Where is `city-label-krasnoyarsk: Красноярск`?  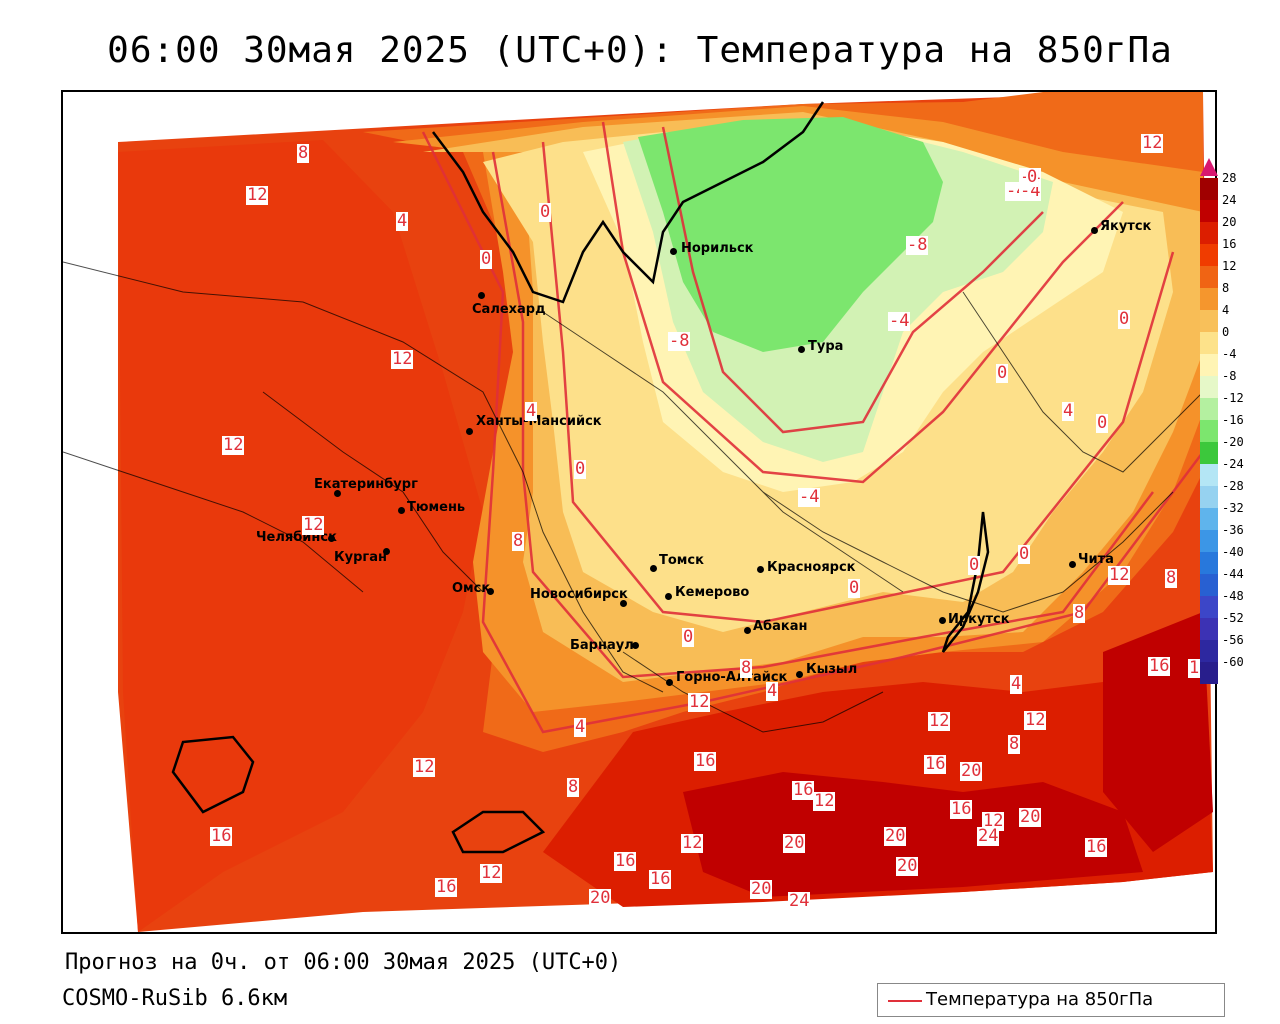 city-label-krasnoyarsk: Красноярск is located at coordinates (811, 567).